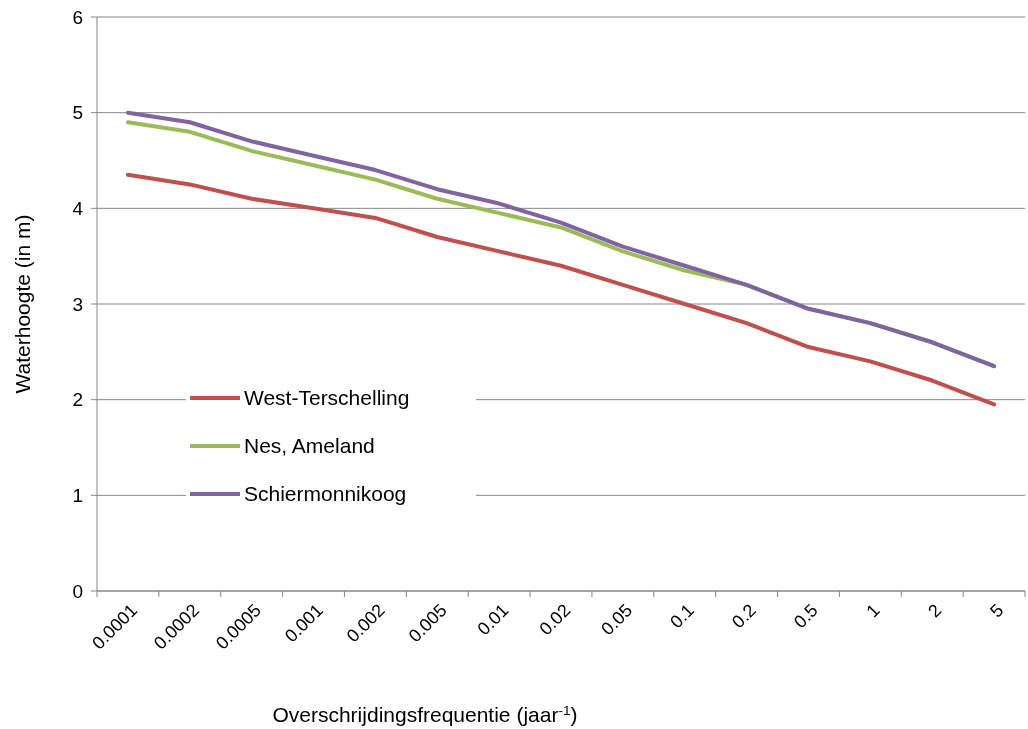 This screenshot has width=1028, height=729. Describe the element at coordinates (997, 611) in the screenshot. I see `x-tick-label: 5` at that location.